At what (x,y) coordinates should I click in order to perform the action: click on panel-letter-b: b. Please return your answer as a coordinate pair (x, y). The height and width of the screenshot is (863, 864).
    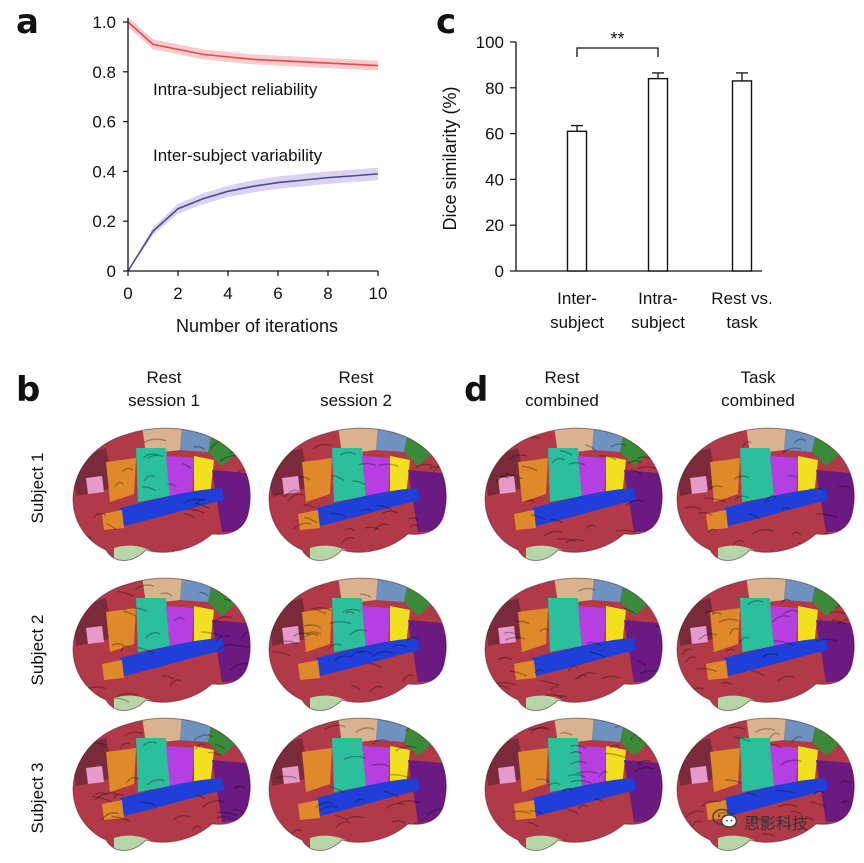
    Looking at the image, I should click on (28, 390).